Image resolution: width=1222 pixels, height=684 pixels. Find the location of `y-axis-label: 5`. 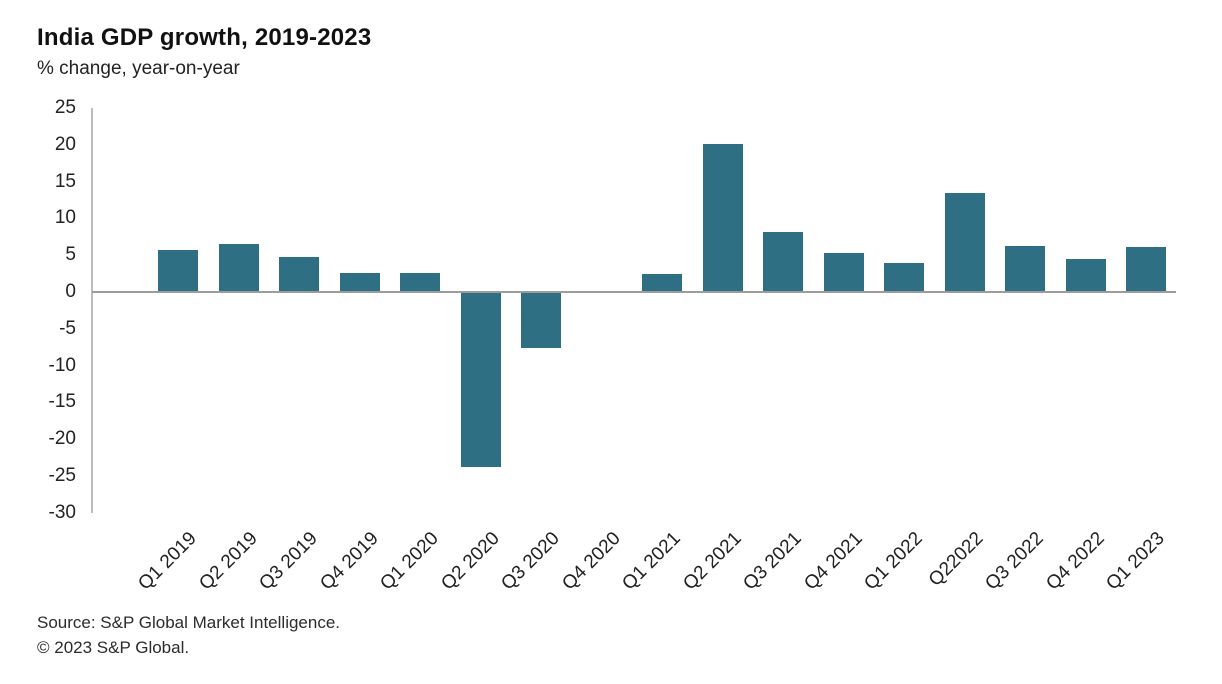

y-axis-label: 5 is located at coordinates (70, 255).